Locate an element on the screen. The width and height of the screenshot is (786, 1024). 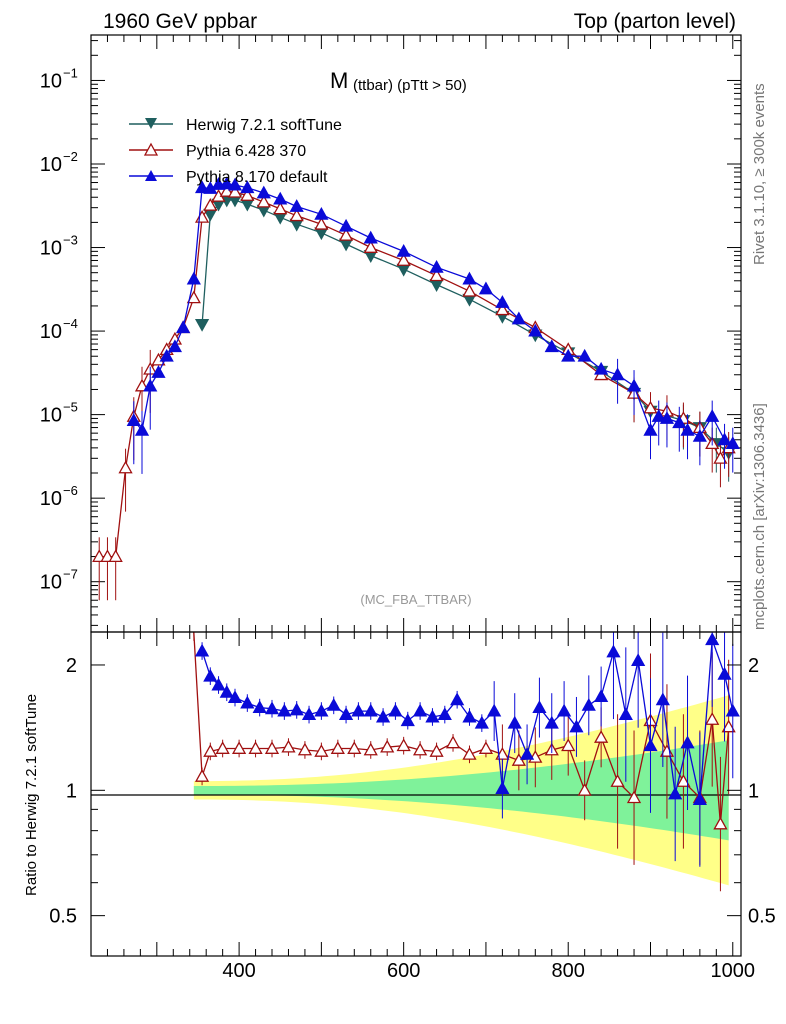
side-label-rivet: Rivet 3.1.10, ≥ 300k events is located at coordinates (759, 174).